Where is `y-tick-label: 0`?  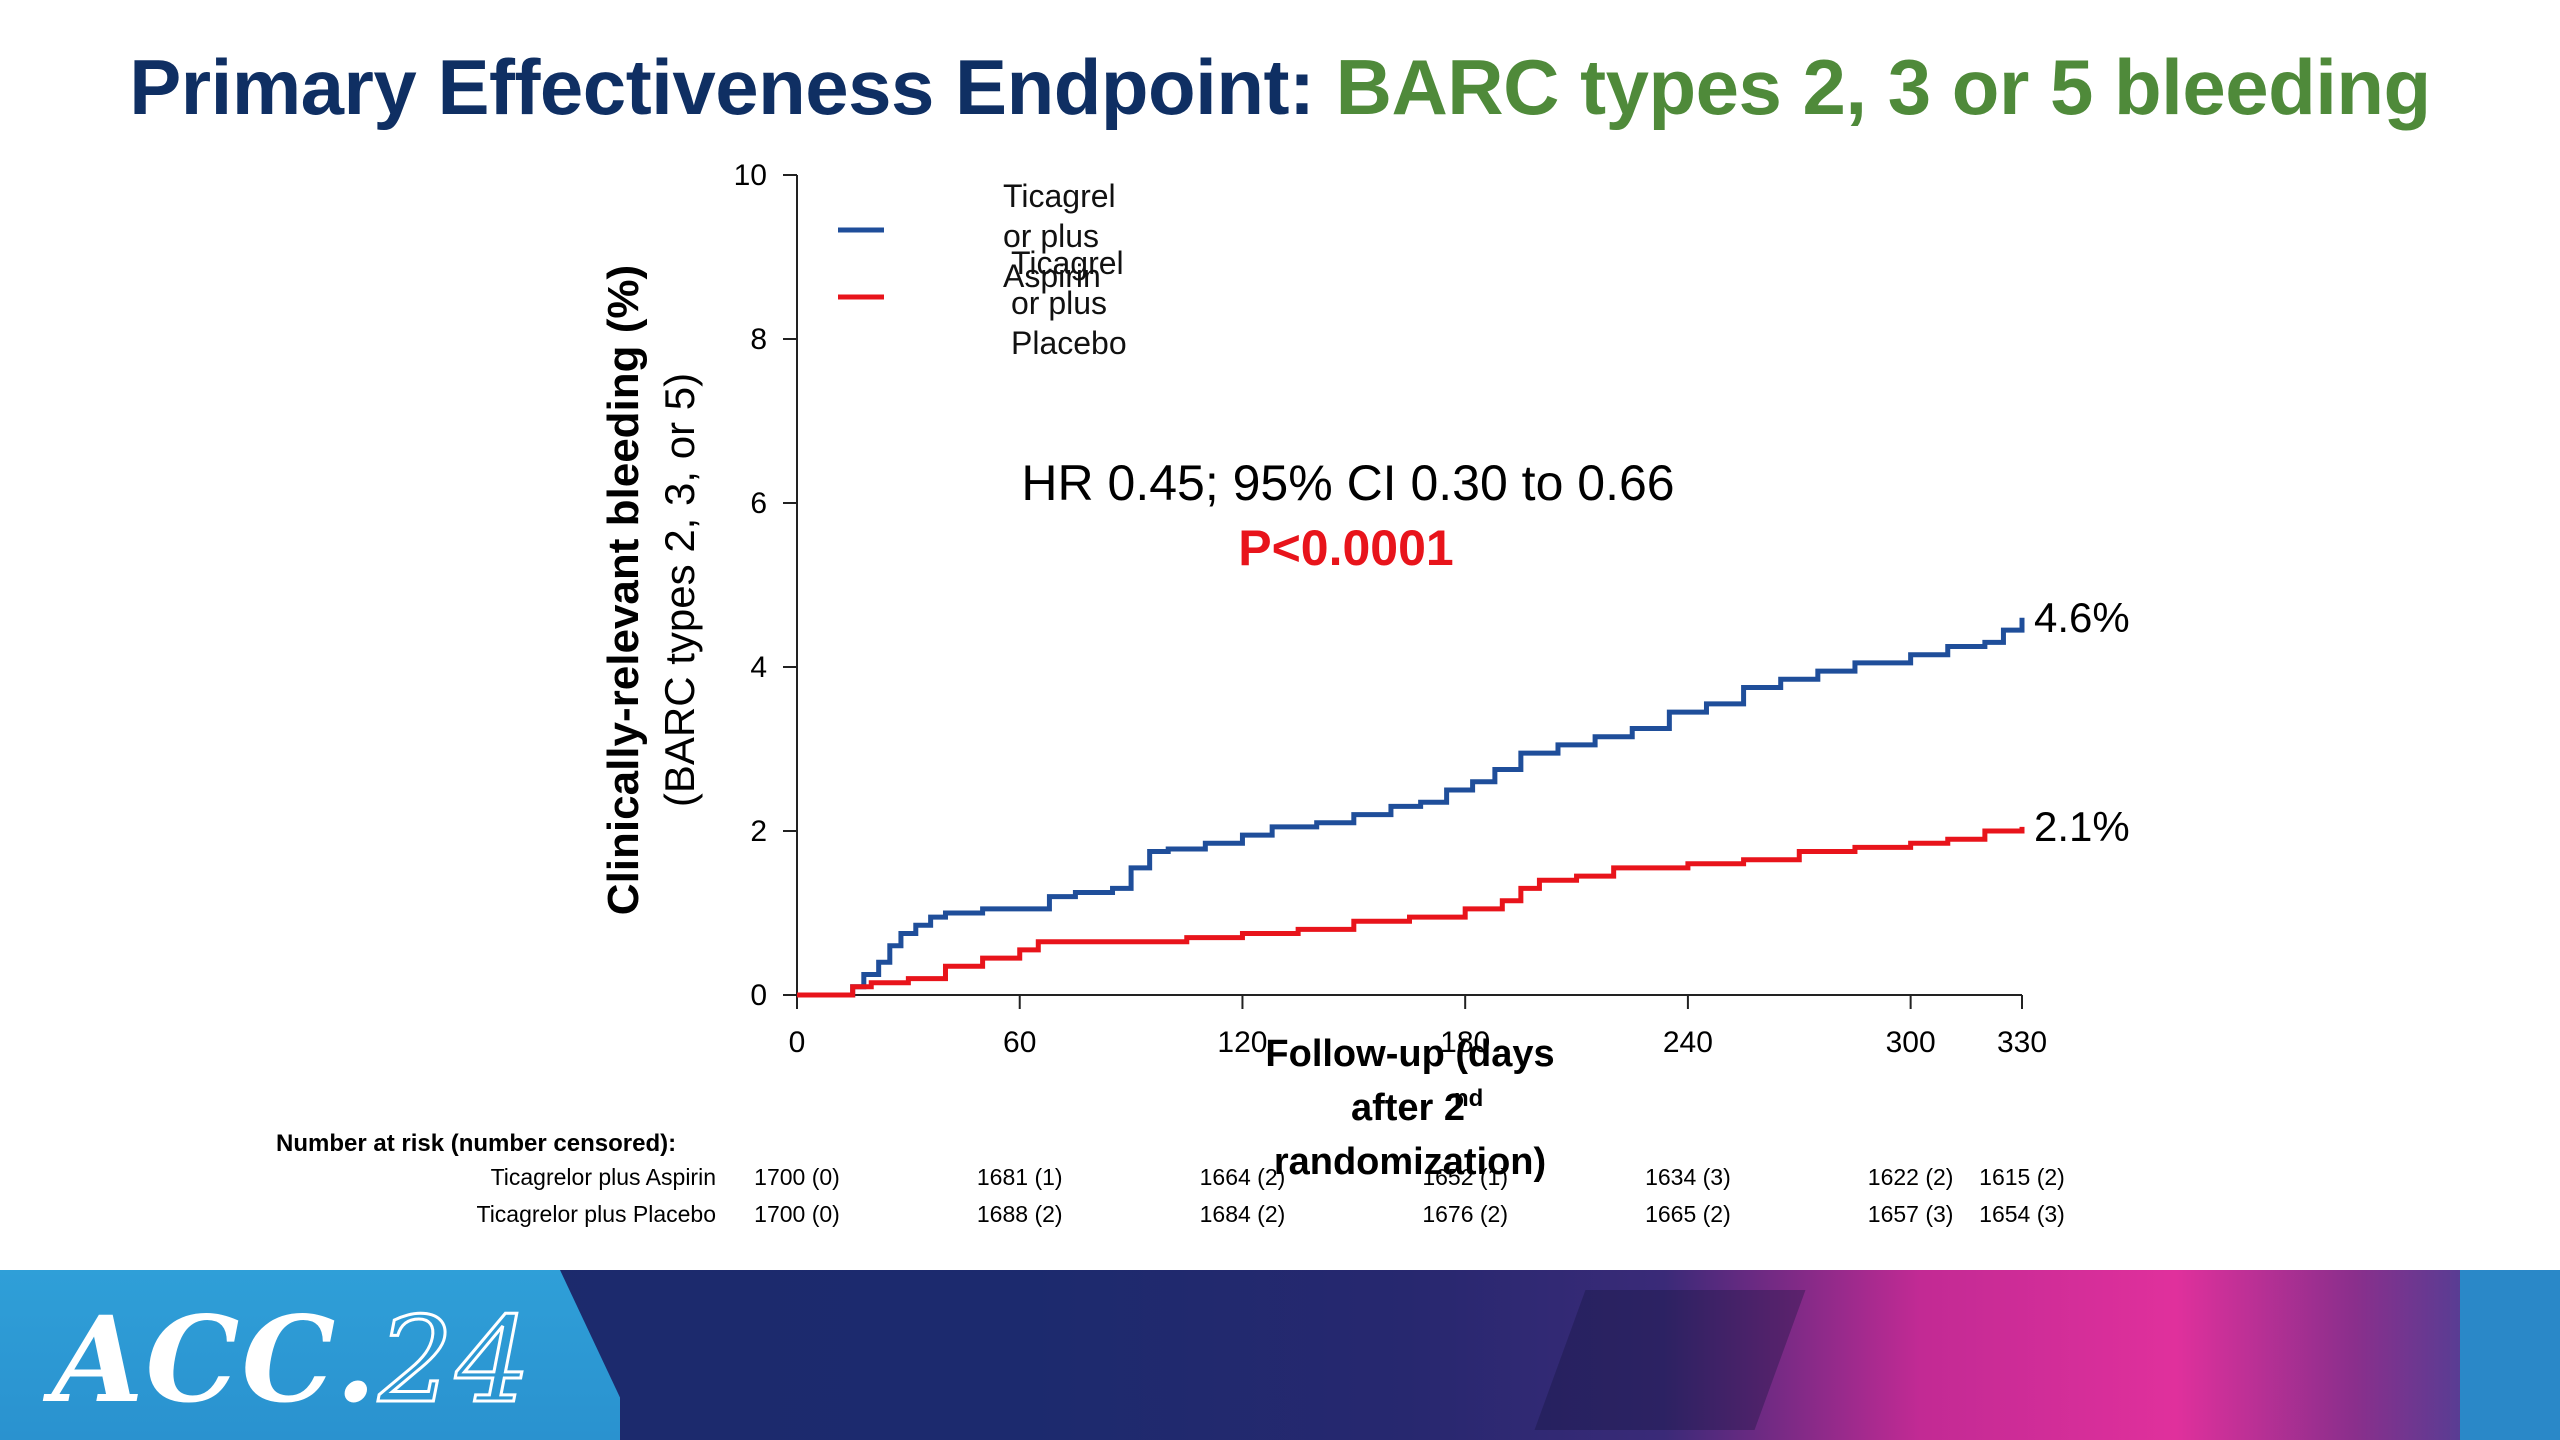
y-tick-label: 0 is located at coordinates (758, 995).